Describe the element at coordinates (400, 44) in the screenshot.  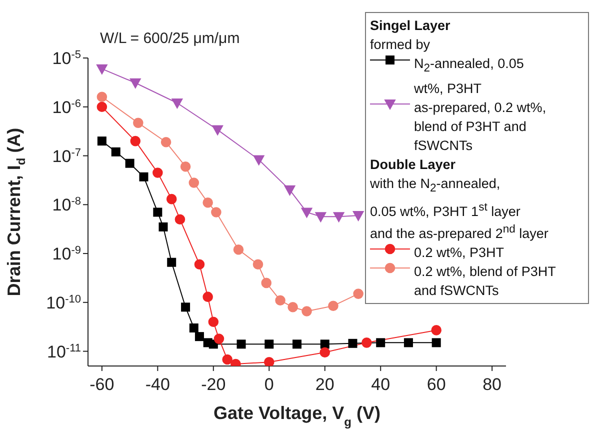
I see `text: formed by` at that location.